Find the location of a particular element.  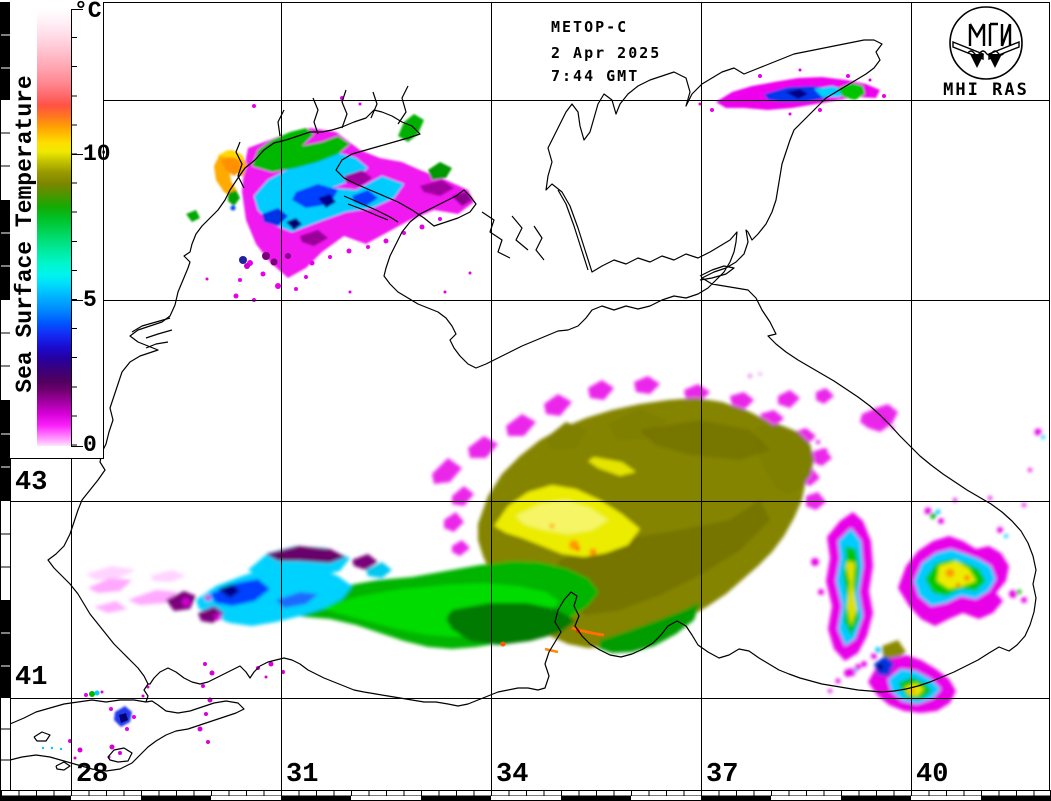

colorbar-label-5: 5 is located at coordinates (90, 300).